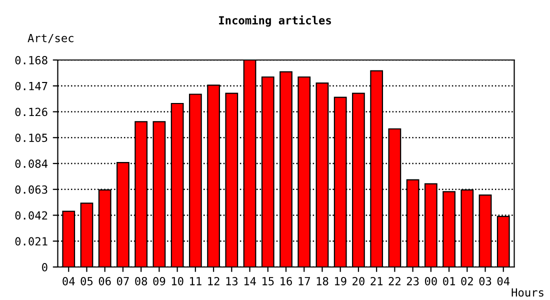 The width and height of the screenshot is (550, 300). Describe the element at coordinates (232, 281) in the screenshot. I see `x-tick-label: 13` at that location.